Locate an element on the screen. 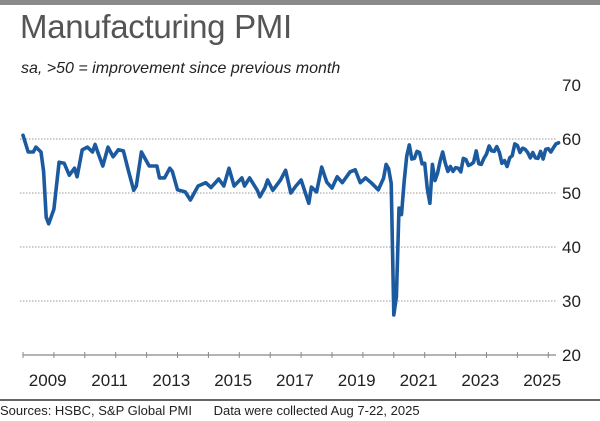 This screenshot has width=600, height=421. x-tick-label: 2025 is located at coordinates (542, 380).